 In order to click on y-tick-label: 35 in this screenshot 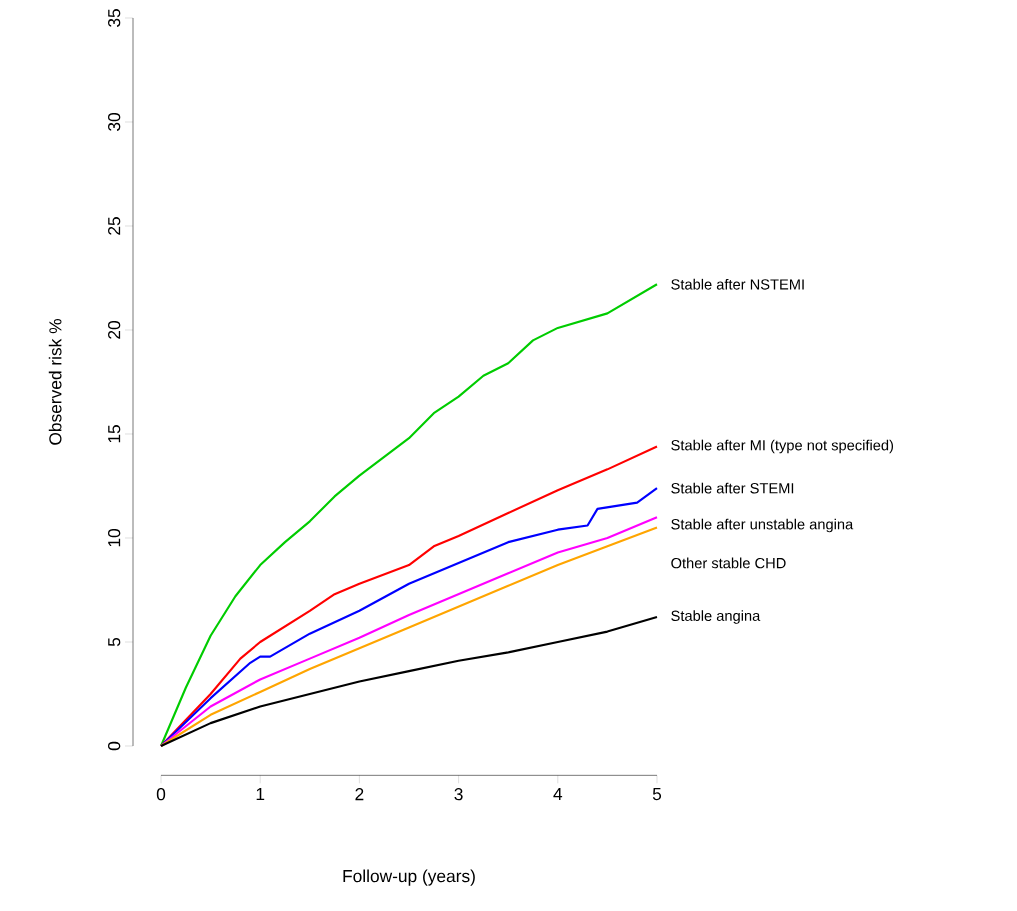, I will do `click(114, 18)`.